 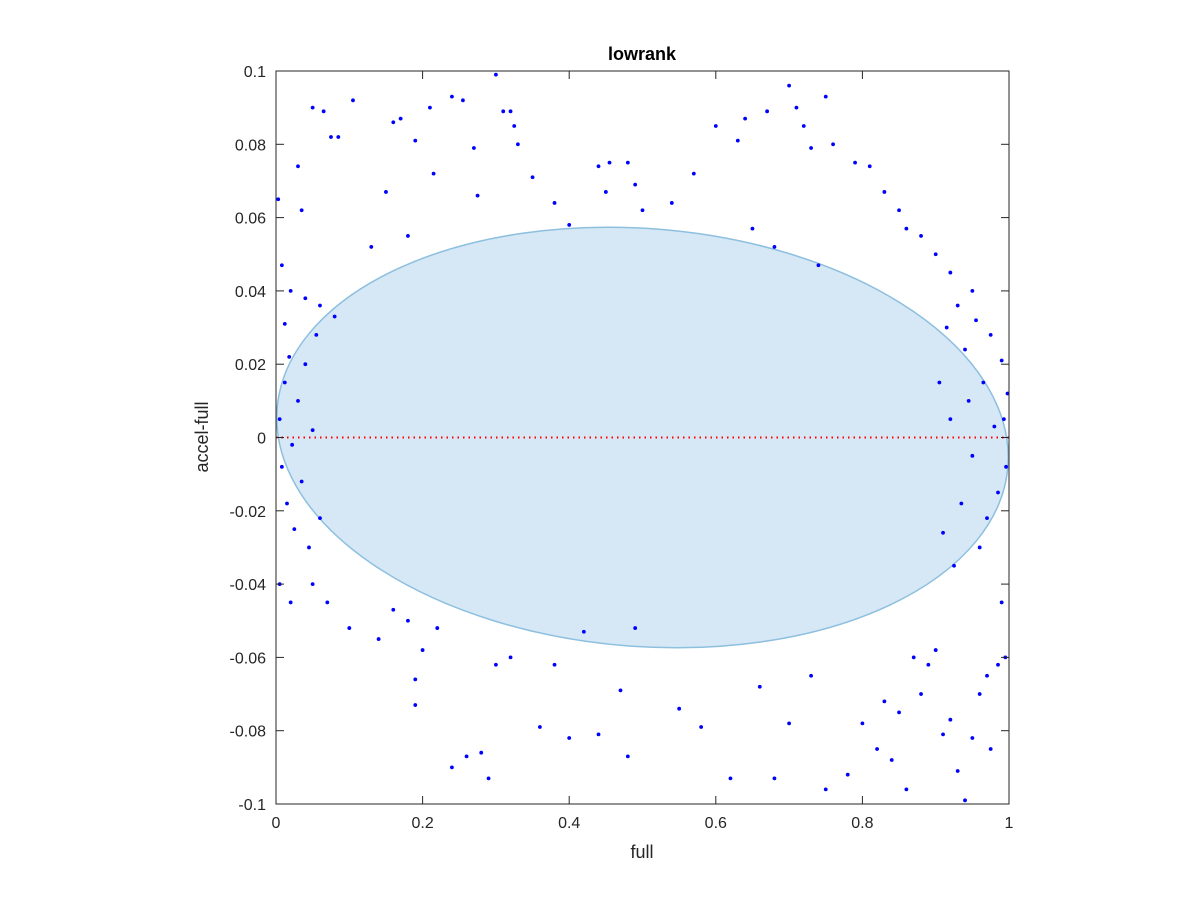 I want to click on y-tick-label: -0.06, so click(x=248, y=658).